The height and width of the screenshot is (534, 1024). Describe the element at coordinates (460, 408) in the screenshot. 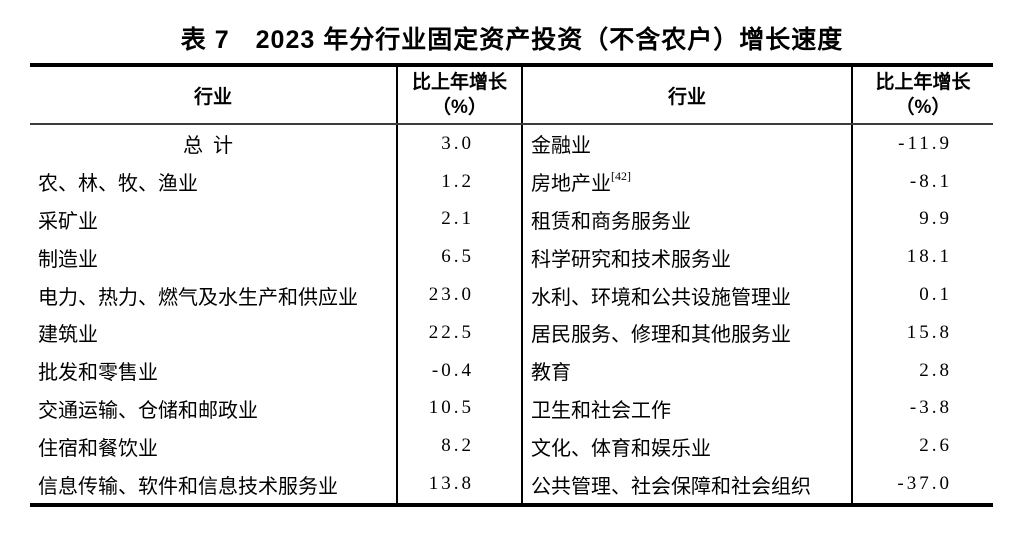

I see `growth-value-left: 10.5` at that location.